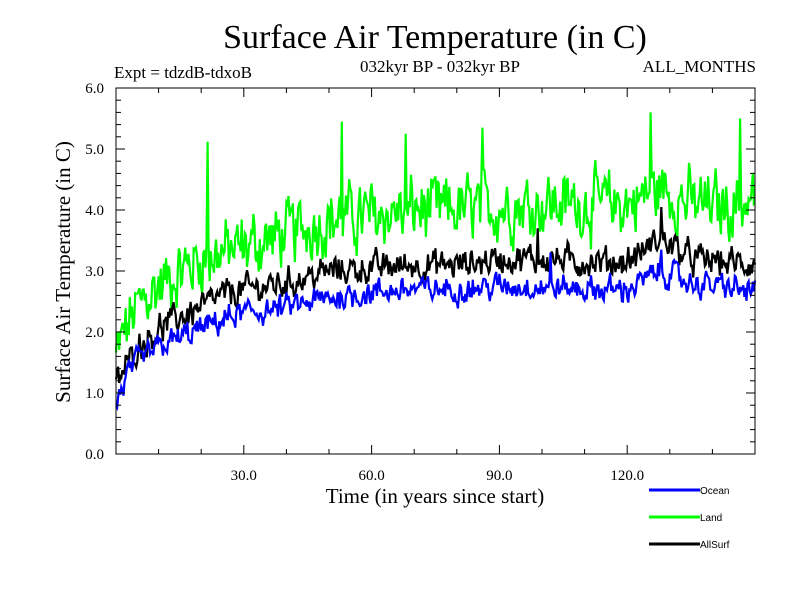 The height and width of the screenshot is (600, 800). Describe the element at coordinates (627, 476) in the screenshot. I see `x-tick-label: 120.0` at that location.